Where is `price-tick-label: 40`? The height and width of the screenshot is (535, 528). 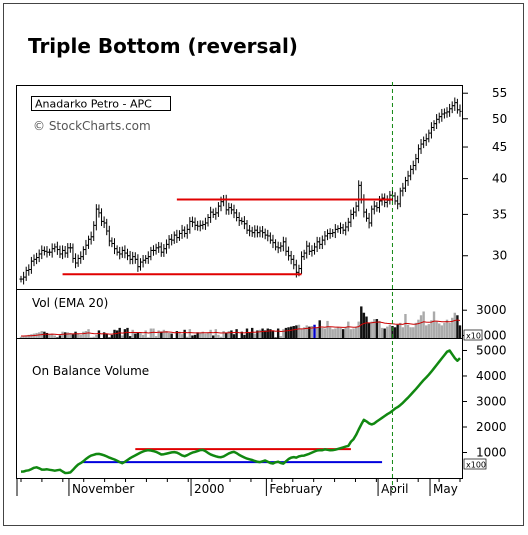 price-tick-label: 40 is located at coordinates (499, 179).